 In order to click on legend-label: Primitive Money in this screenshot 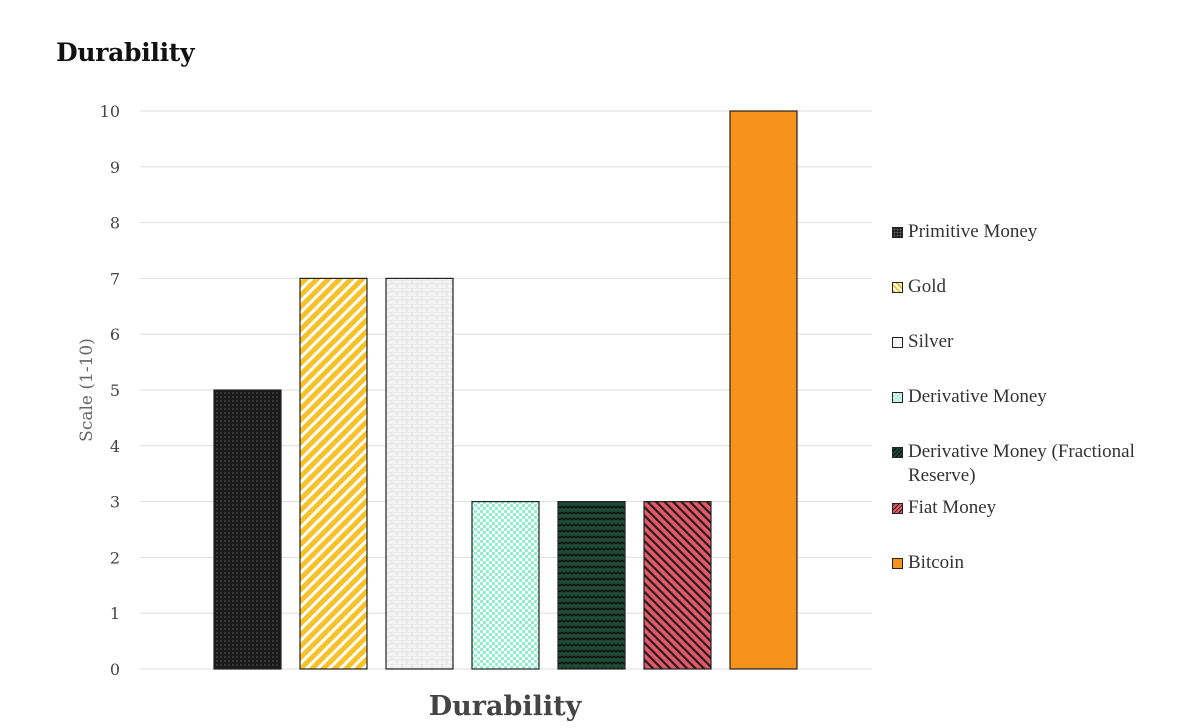, I will do `click(973, 231)`.